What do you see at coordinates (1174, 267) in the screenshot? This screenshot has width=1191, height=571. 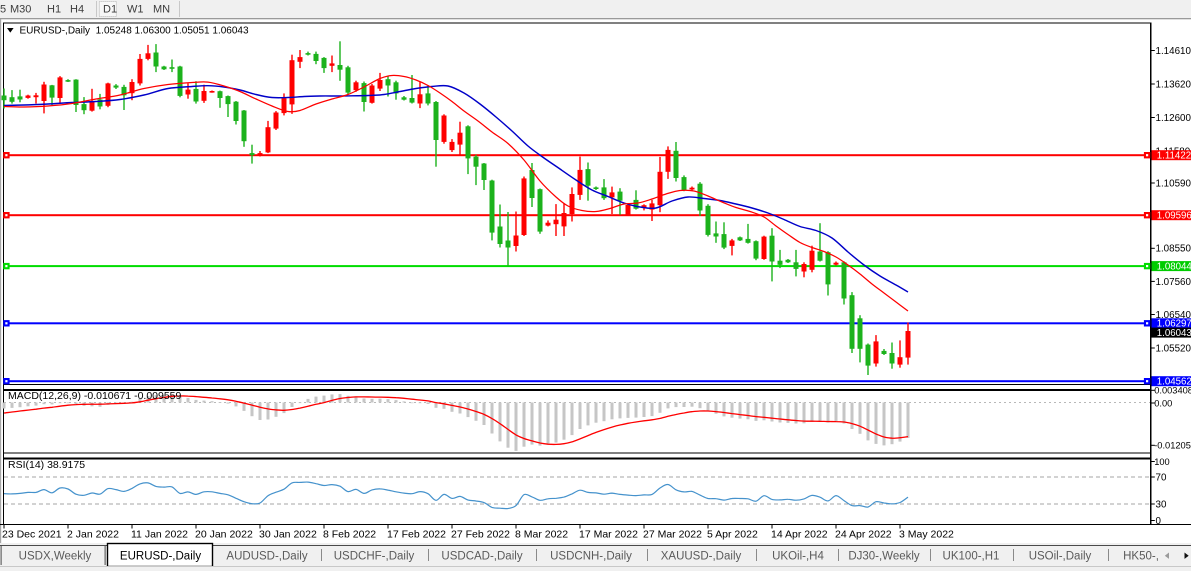 I see `svg-text: 1.08044` at bounding box center [1174, 267].